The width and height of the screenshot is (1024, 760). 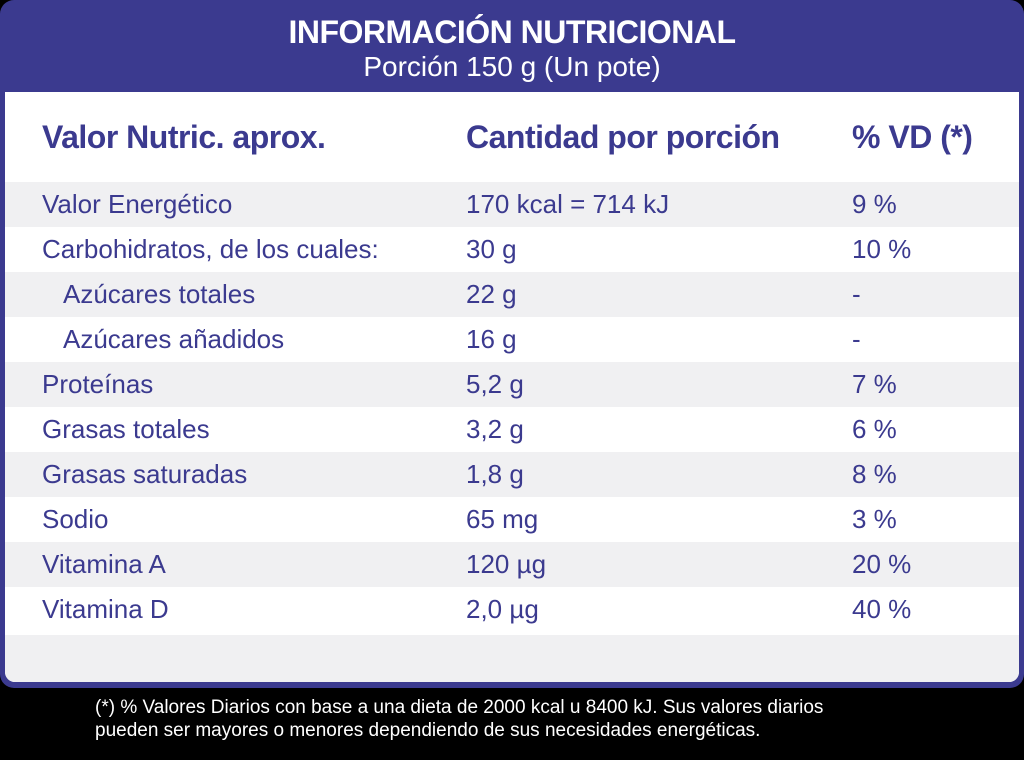 What do you see at coordinates (137, 204) in the screenshot?
I see `nutrient-name: Valor Energético` at bounding box center [137, 204].